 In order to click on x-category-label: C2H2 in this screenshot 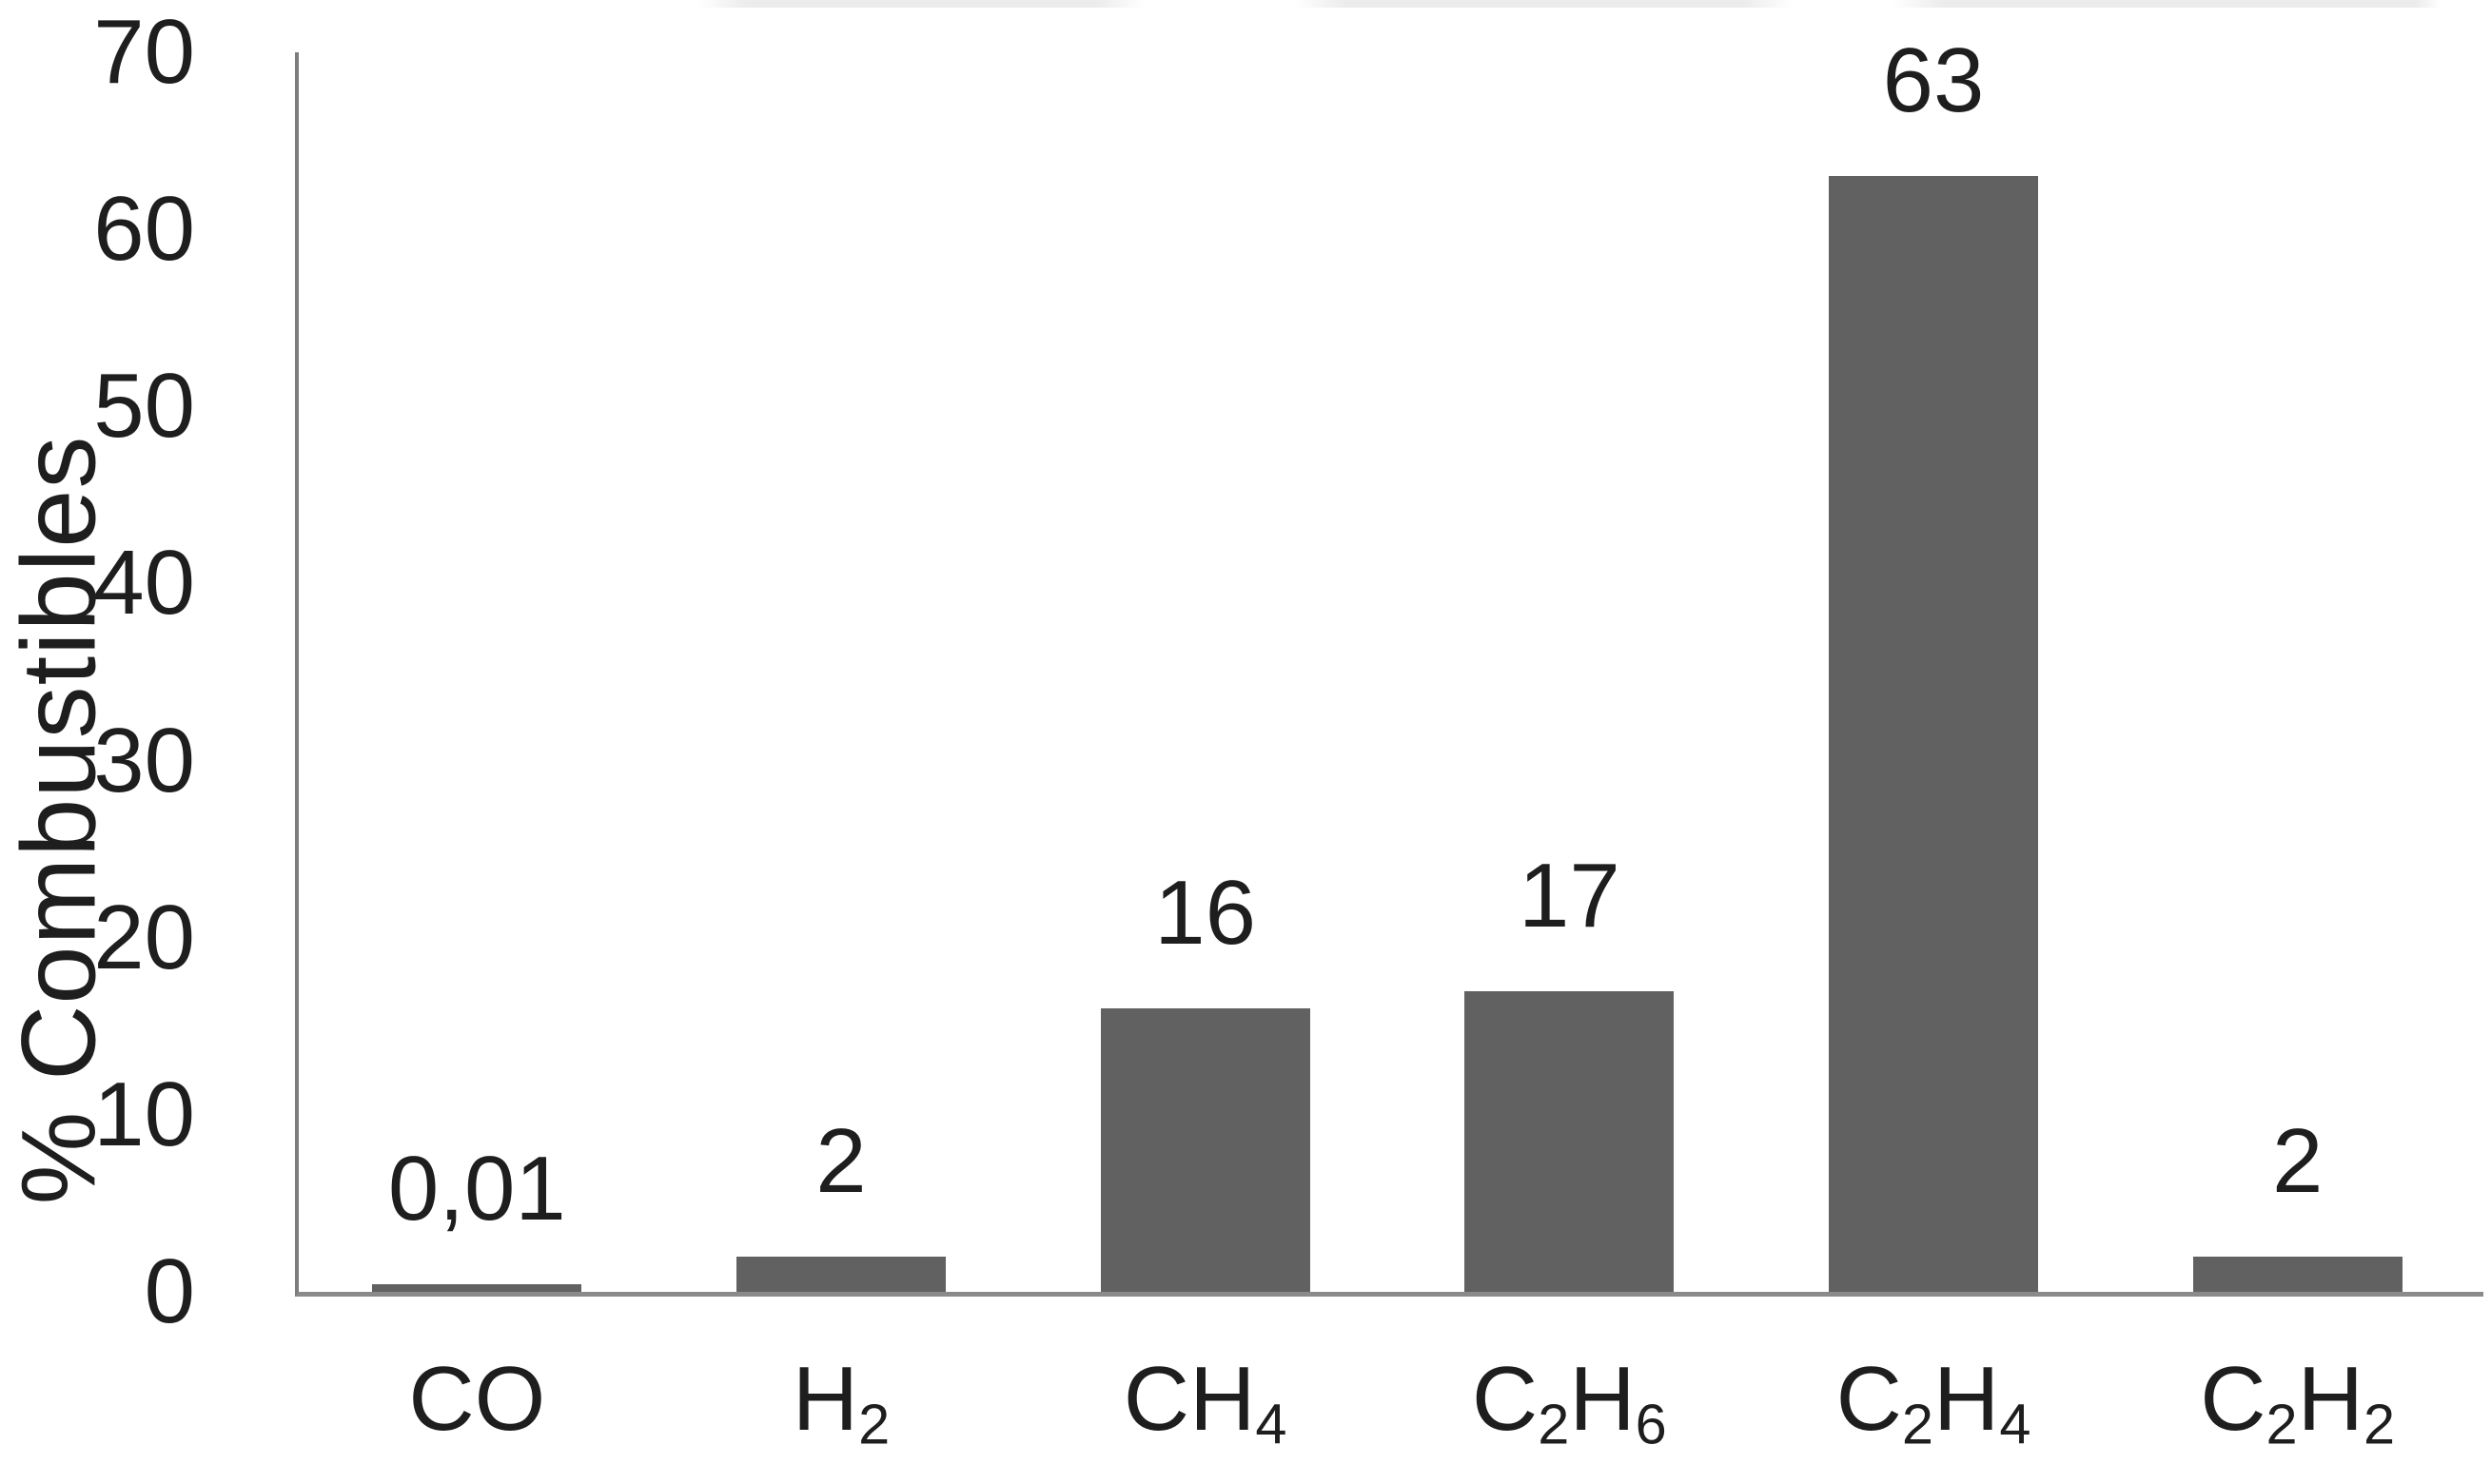, I will do `click(2298, 1402)`.